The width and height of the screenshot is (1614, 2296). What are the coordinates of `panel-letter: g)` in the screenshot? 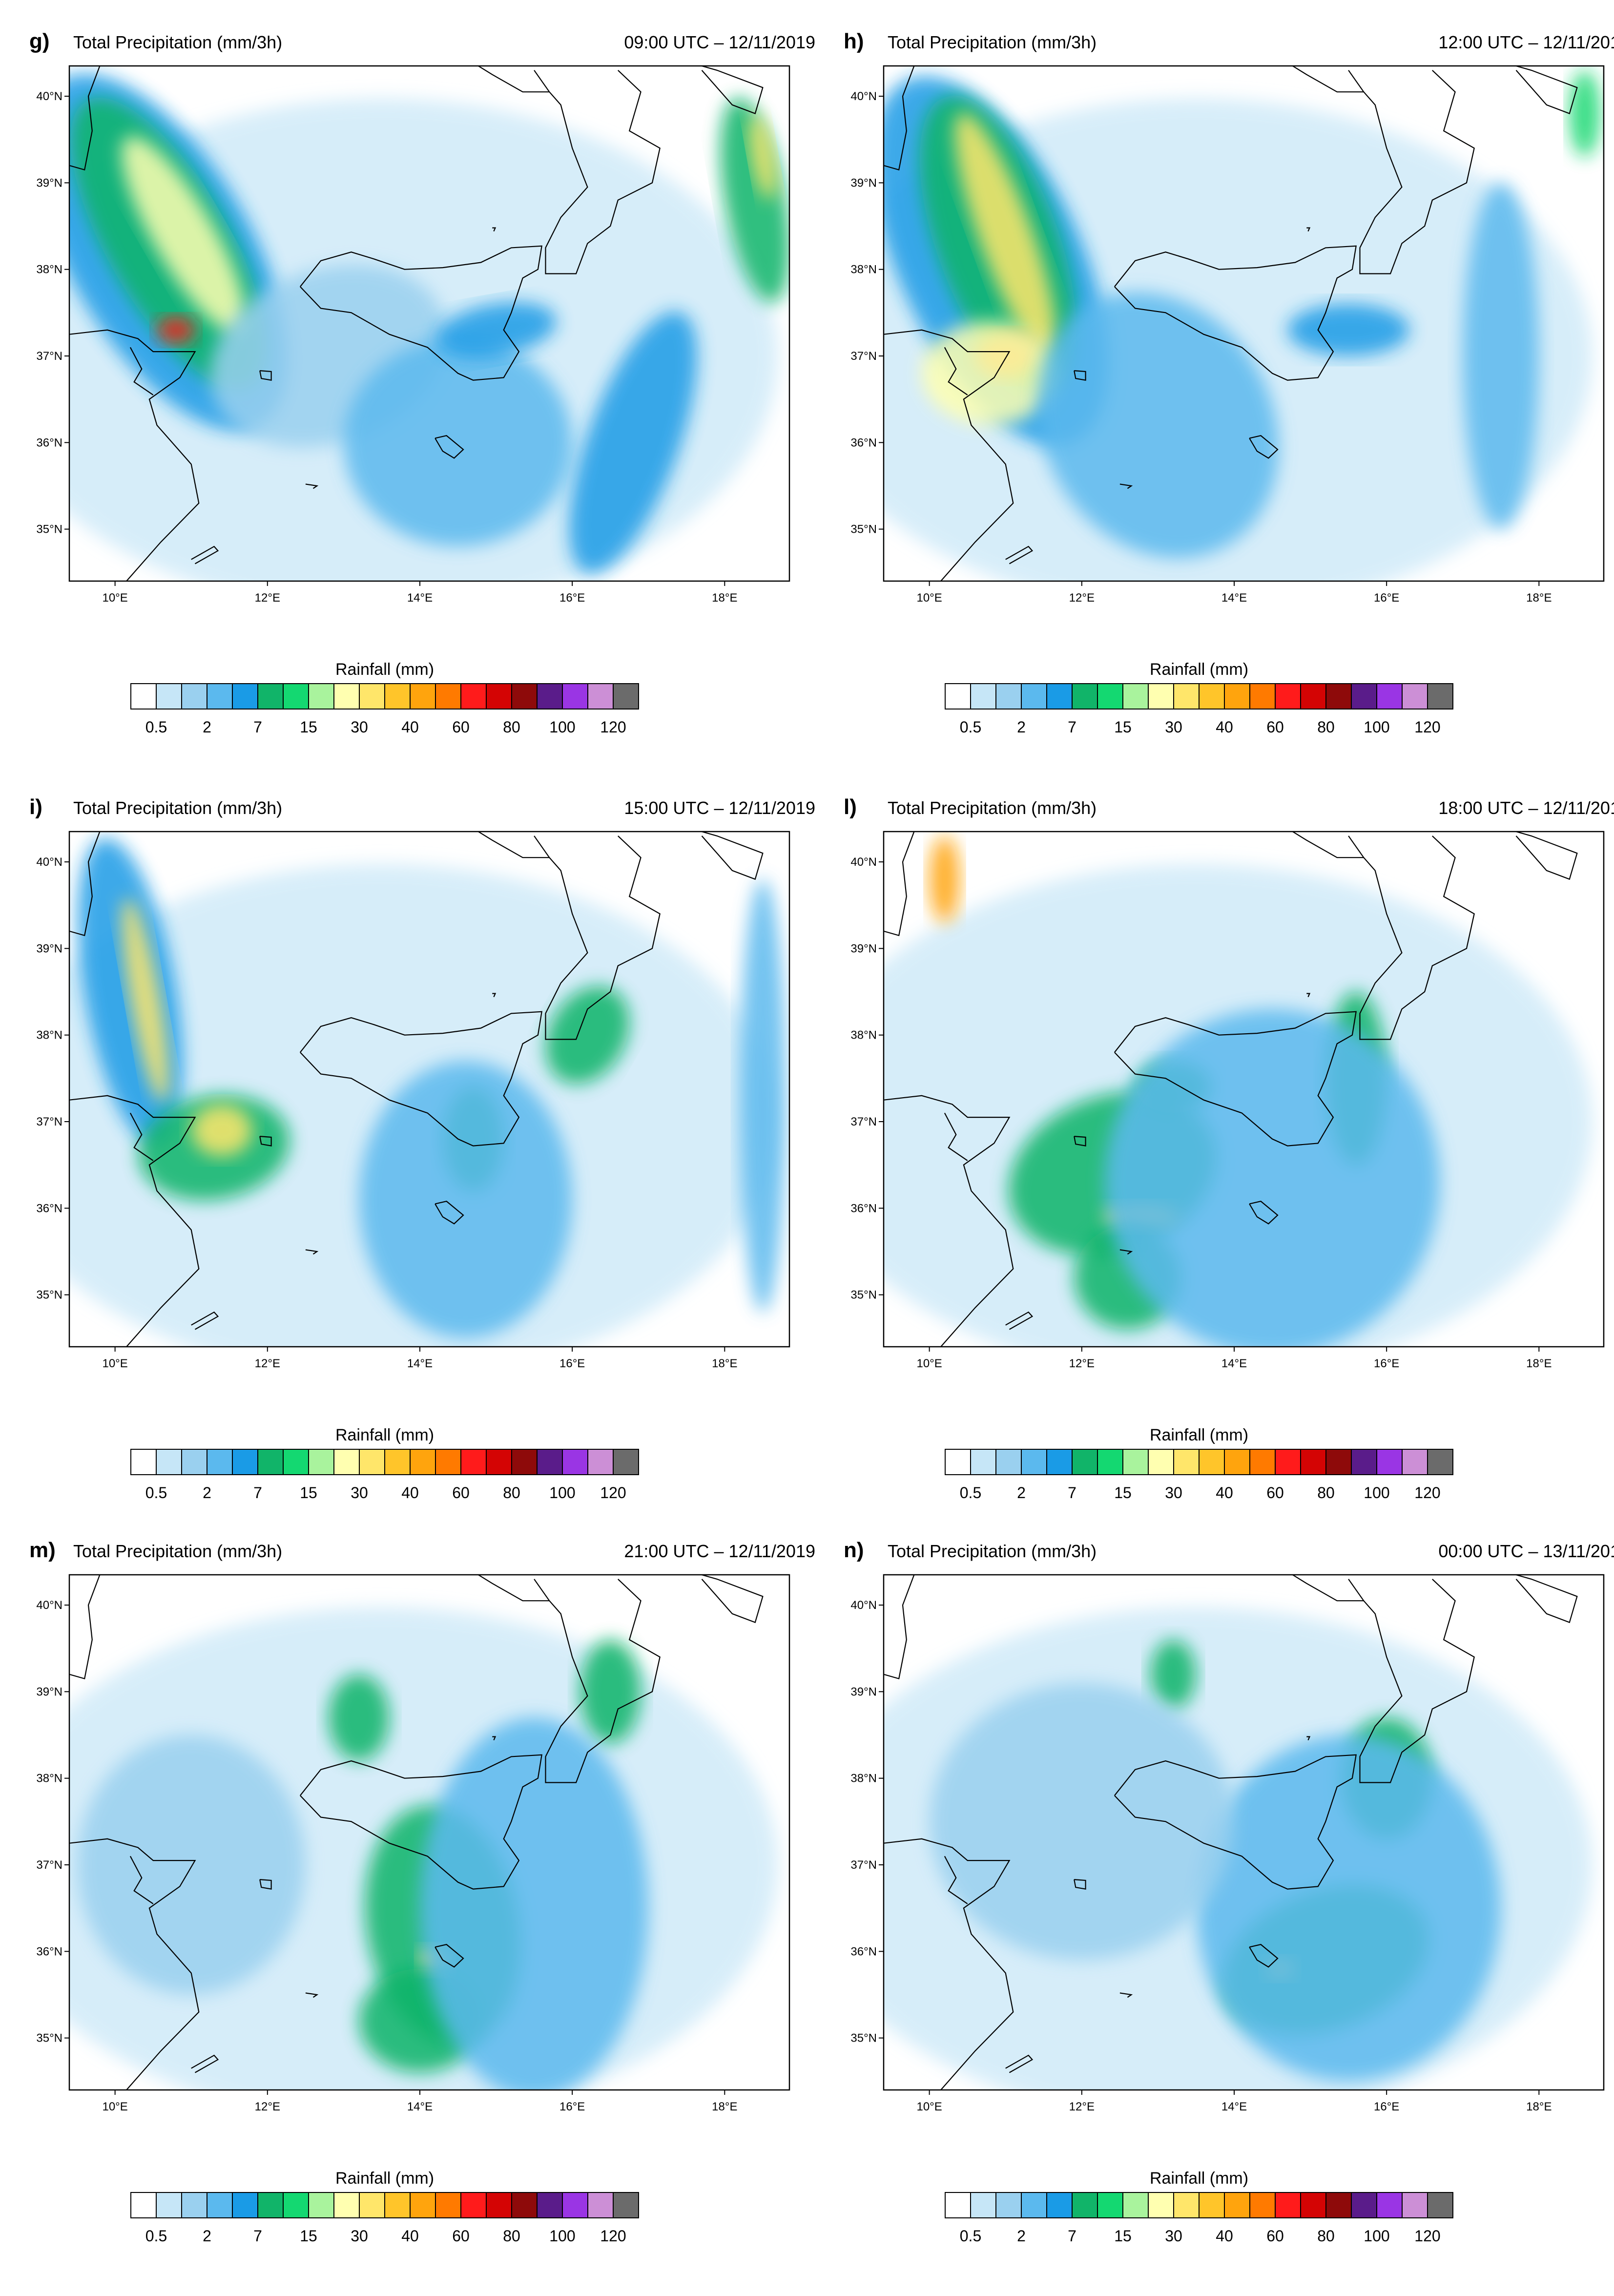 It's located at (39, 41).